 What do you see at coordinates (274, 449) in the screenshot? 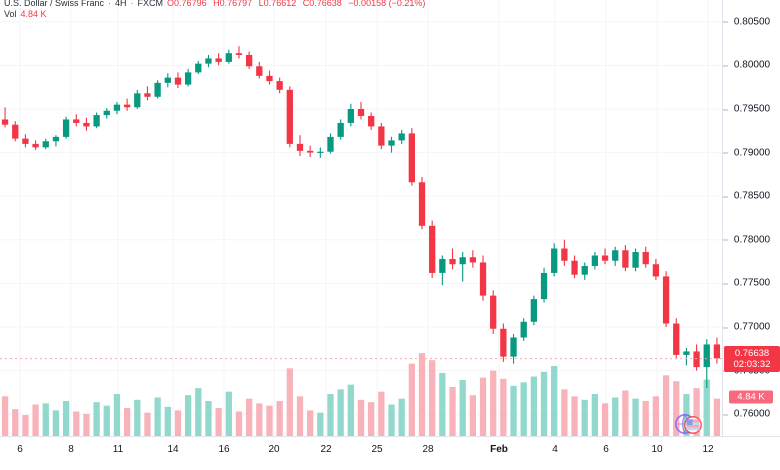
I see `time-tick-20: 20` at bounding box center [274, 449].